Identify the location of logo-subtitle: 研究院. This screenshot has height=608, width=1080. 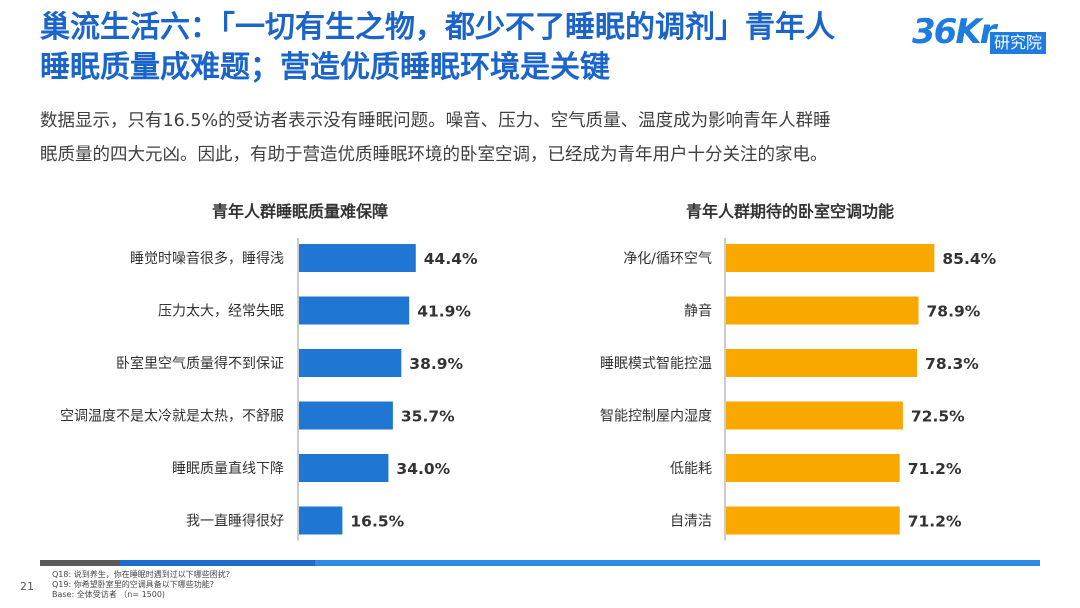
(1018, 43).